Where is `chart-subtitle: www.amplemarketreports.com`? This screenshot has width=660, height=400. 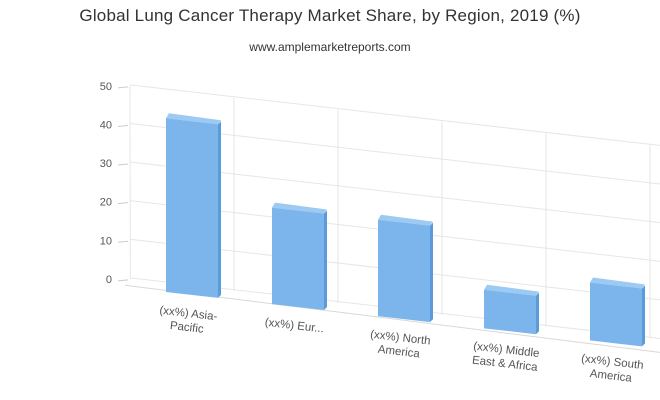 chart-subtitle: www.amplemarketreports.com is located at coordinates (330, 47).